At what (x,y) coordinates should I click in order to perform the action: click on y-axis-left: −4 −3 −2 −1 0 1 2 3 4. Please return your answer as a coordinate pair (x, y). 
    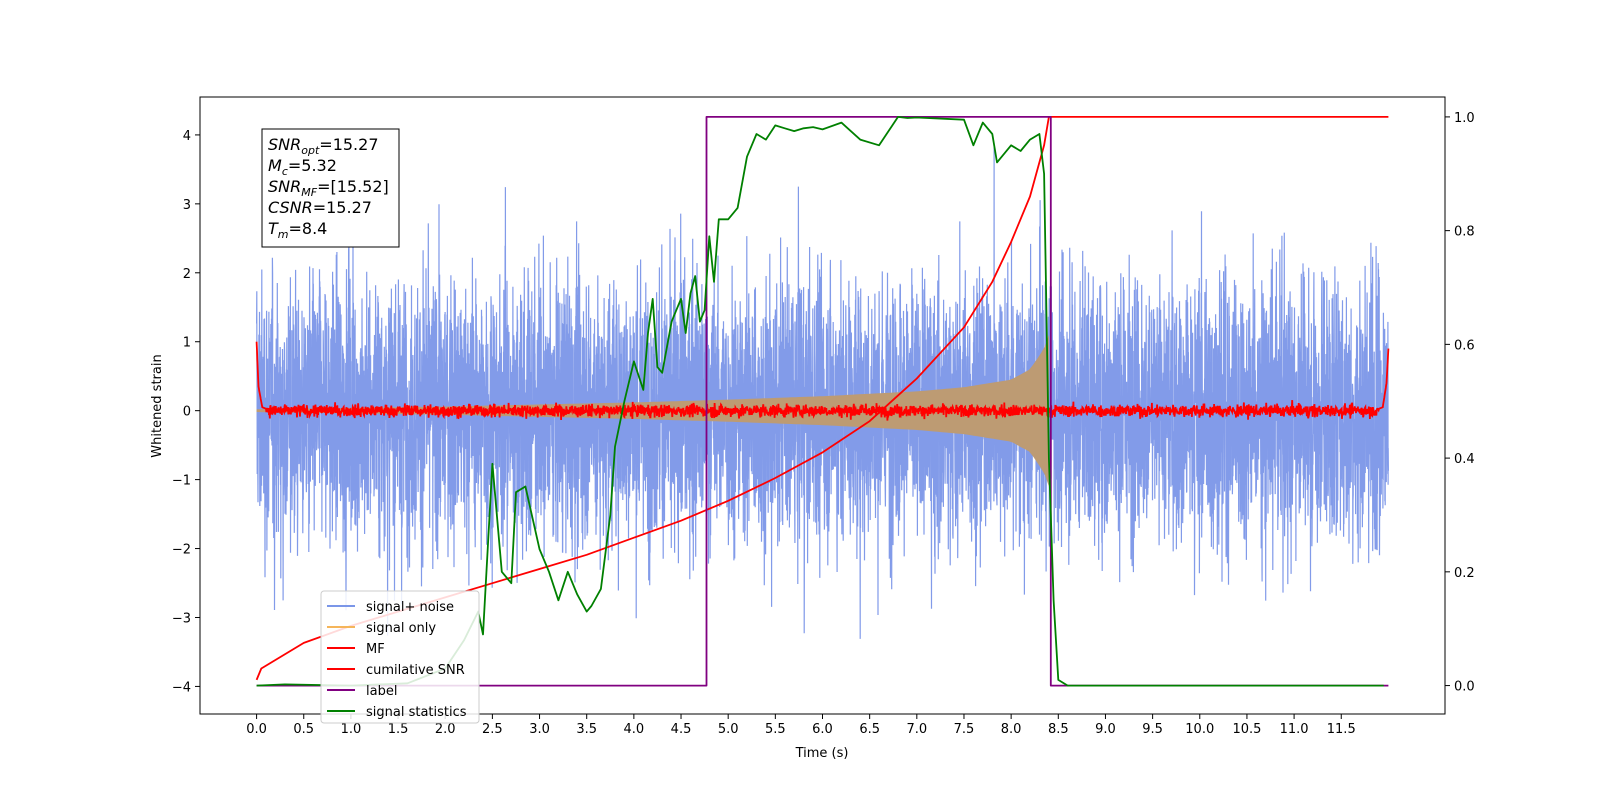
    Looking at the image, I should click on (186, 412).